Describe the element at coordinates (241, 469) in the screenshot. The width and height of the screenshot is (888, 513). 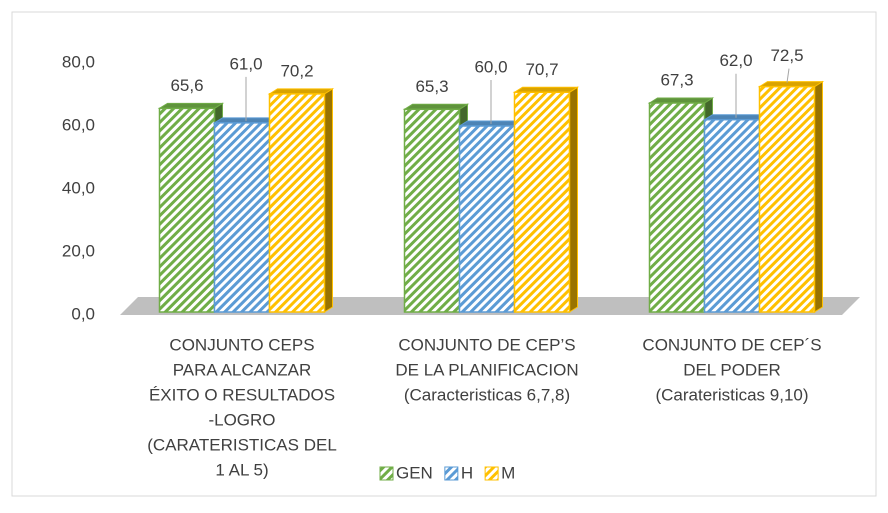
I see `x-tick-label: 1 AL 5)` at that location.